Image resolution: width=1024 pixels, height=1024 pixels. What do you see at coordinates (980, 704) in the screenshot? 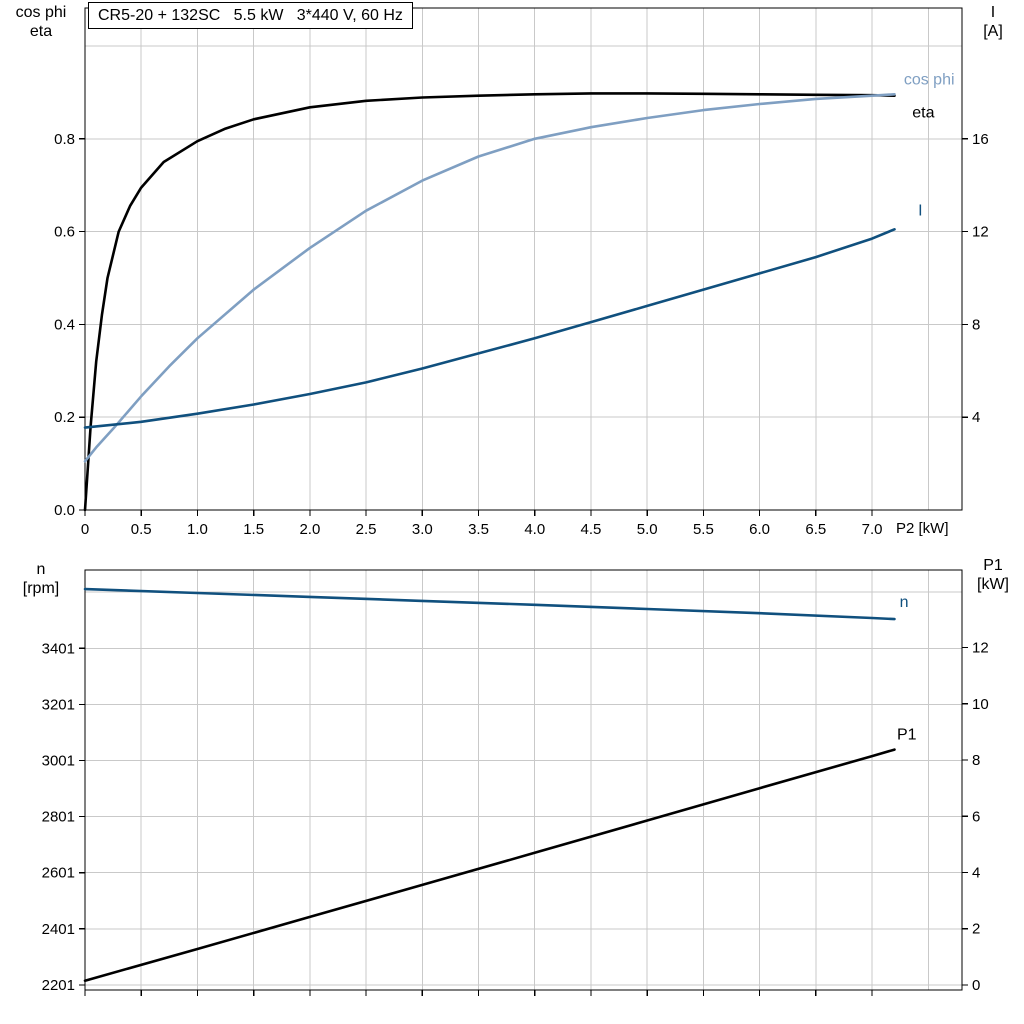
I see `right-axis-tick-label: 10` at bounding box center [980, 704].